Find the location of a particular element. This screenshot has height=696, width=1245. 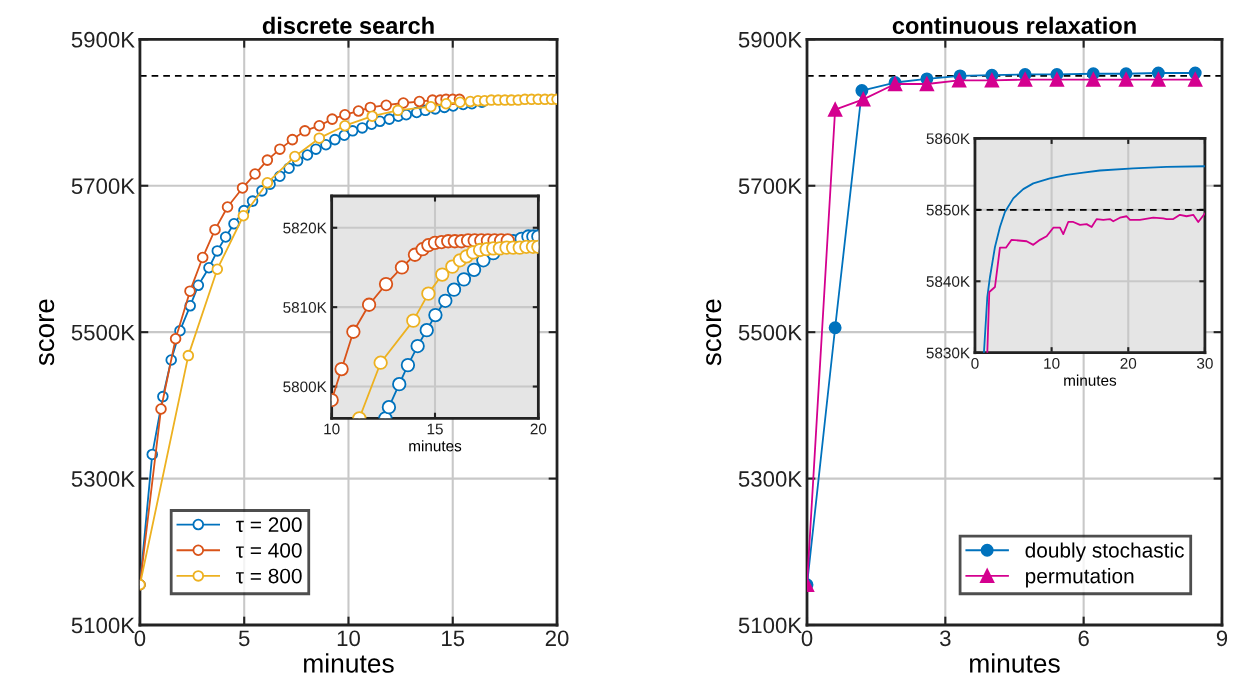

y-tick-label: 5850K is located at coordinates (948, 210).